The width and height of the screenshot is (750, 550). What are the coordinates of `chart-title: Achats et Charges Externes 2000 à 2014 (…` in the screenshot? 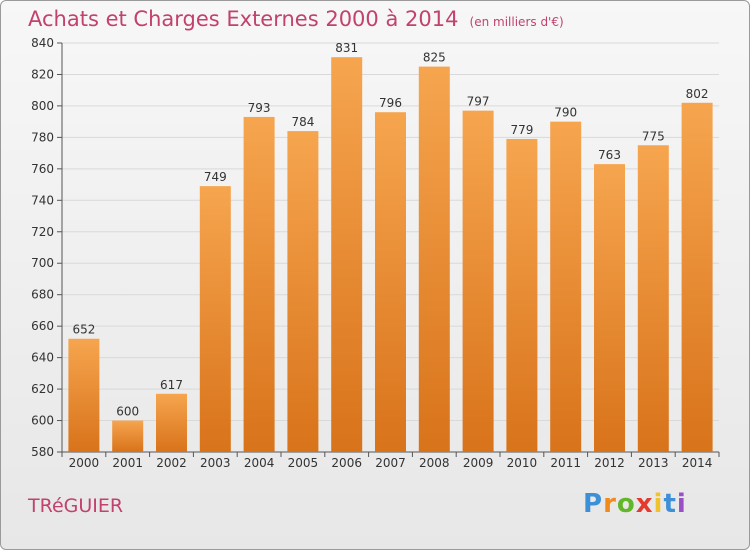 It's located at (296, 19).